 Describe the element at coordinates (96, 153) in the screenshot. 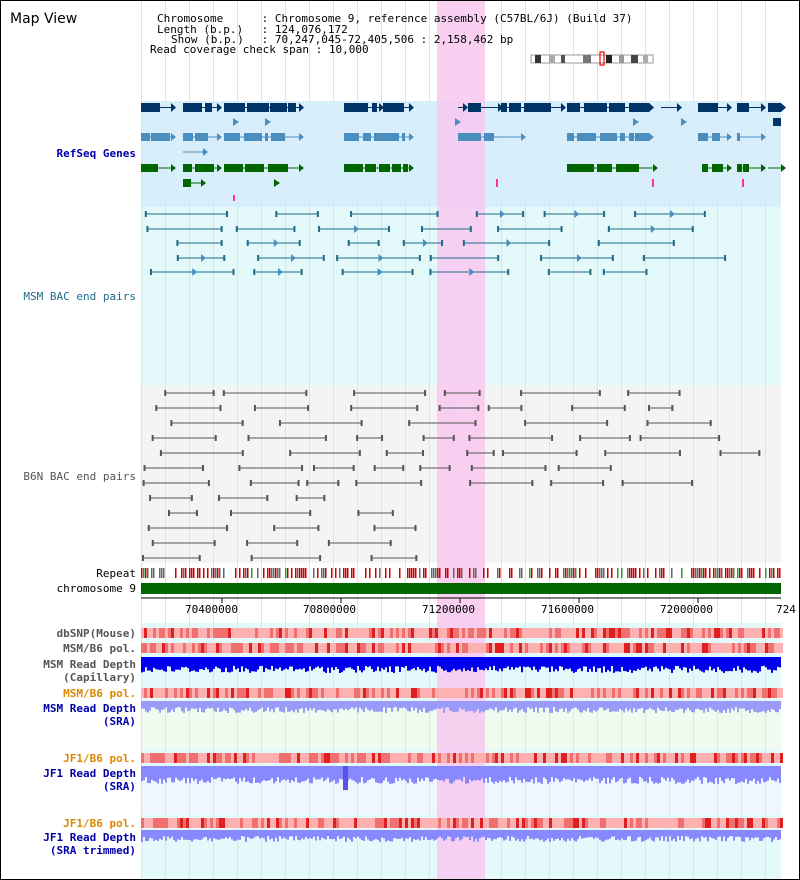

I see `track-label-refseq: RefSeq Genes` at that location.